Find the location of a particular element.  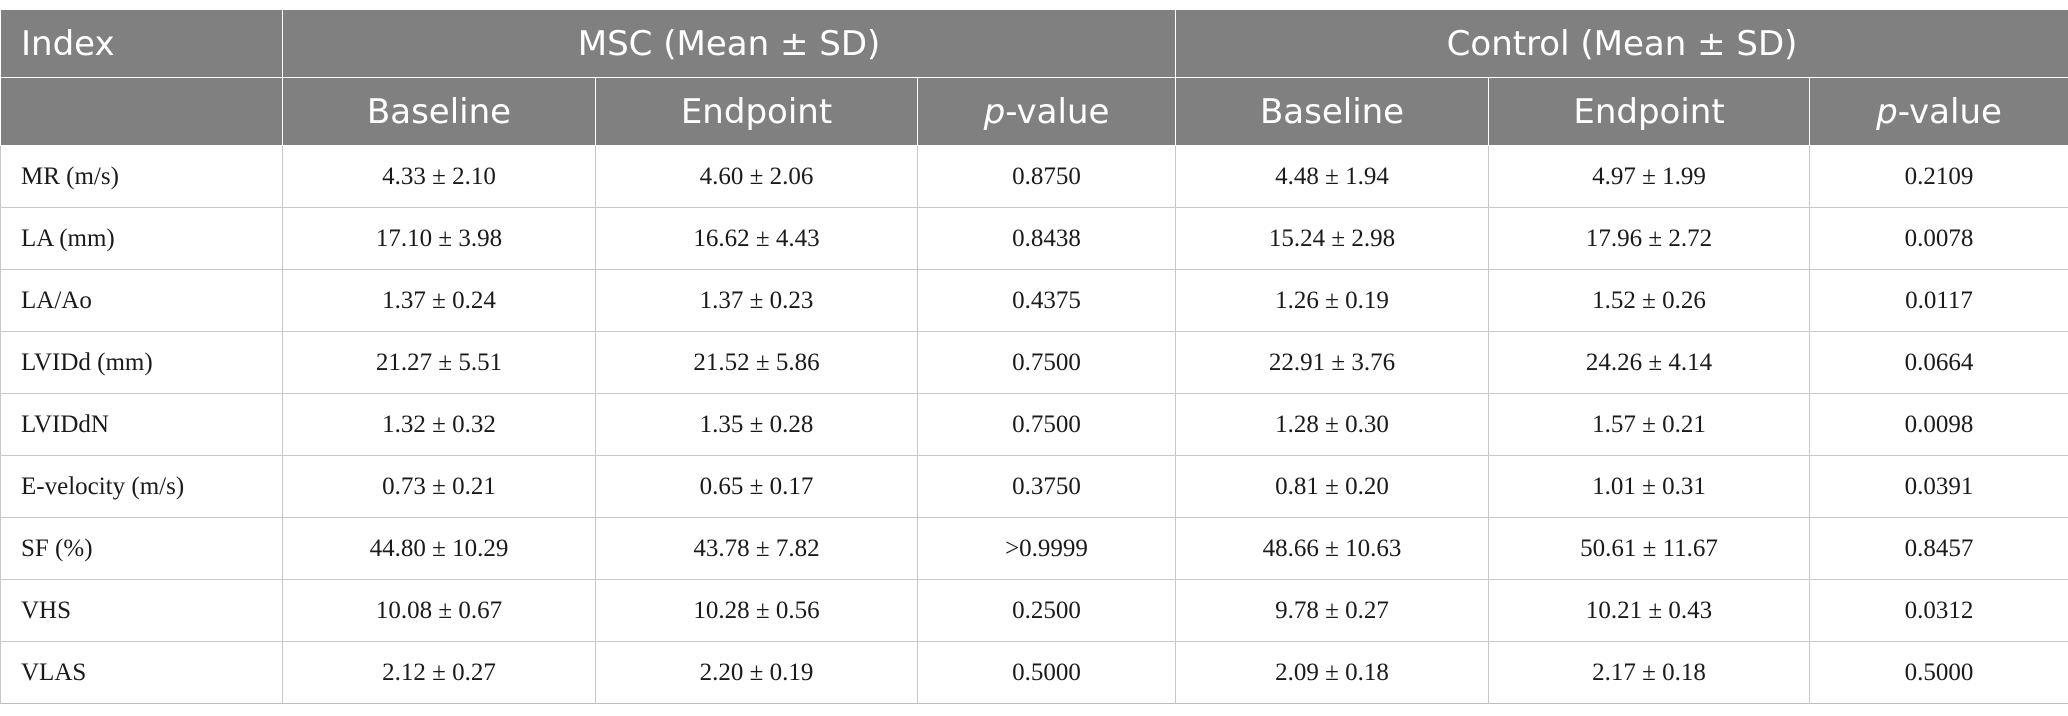

msc-pvalue-cell: 0.8438 is located at coordinates (1046, 238).